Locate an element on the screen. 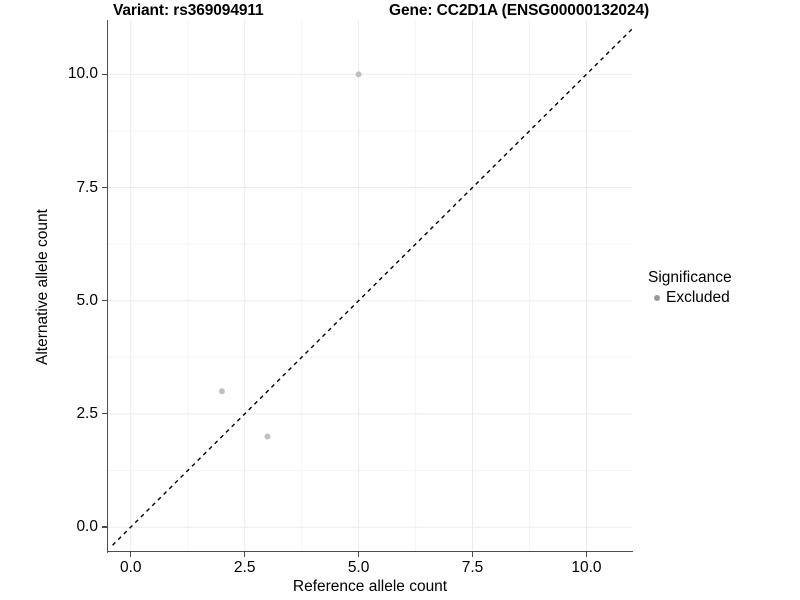  y-axis-label: Alternative allele count is located at coordinates (42, 287).